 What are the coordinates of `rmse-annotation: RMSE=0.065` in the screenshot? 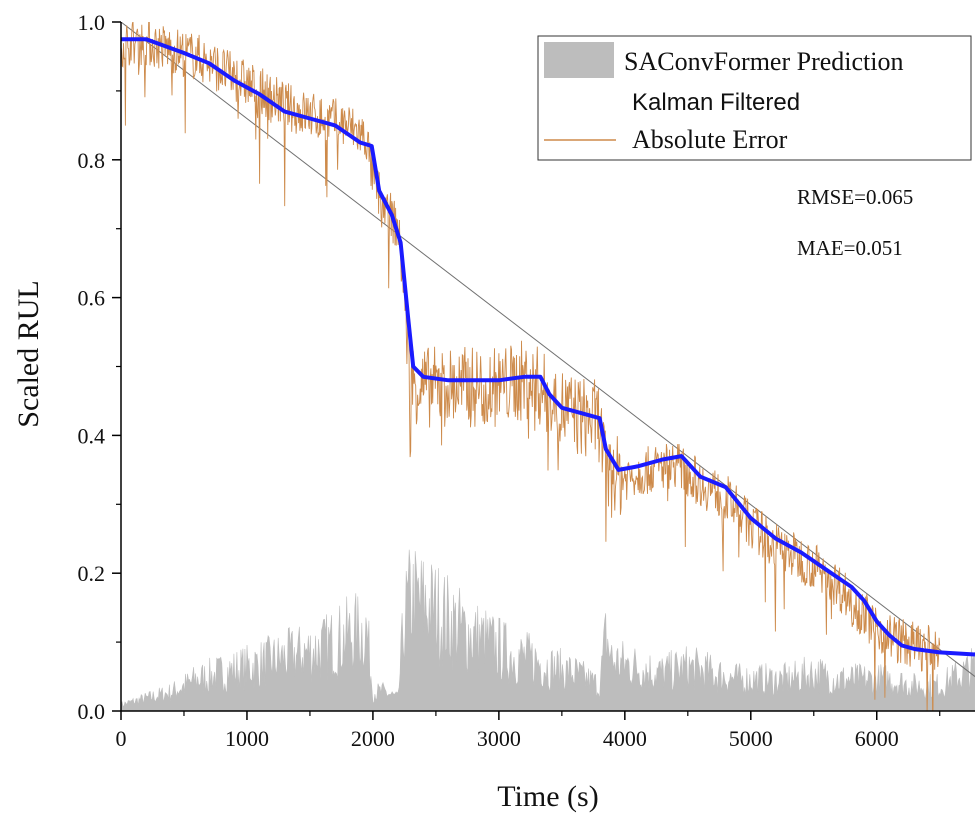 It's located at (855, 197).